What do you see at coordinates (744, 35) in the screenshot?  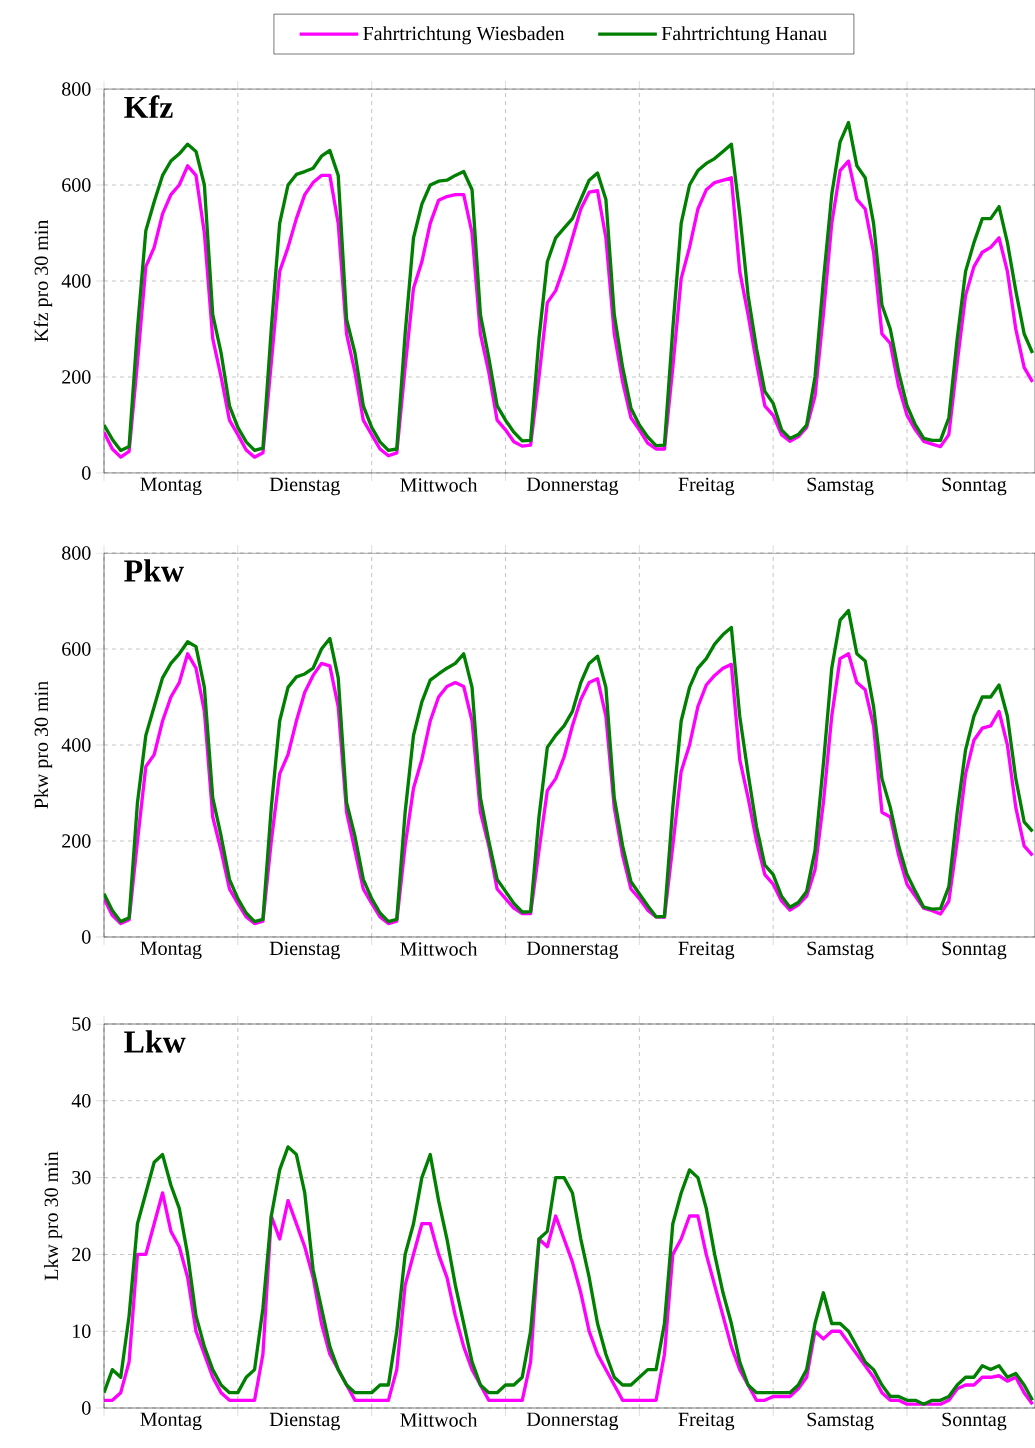 I see `legend-label: Fahrtrichtung Hanau` at bounding box center [744, 35].